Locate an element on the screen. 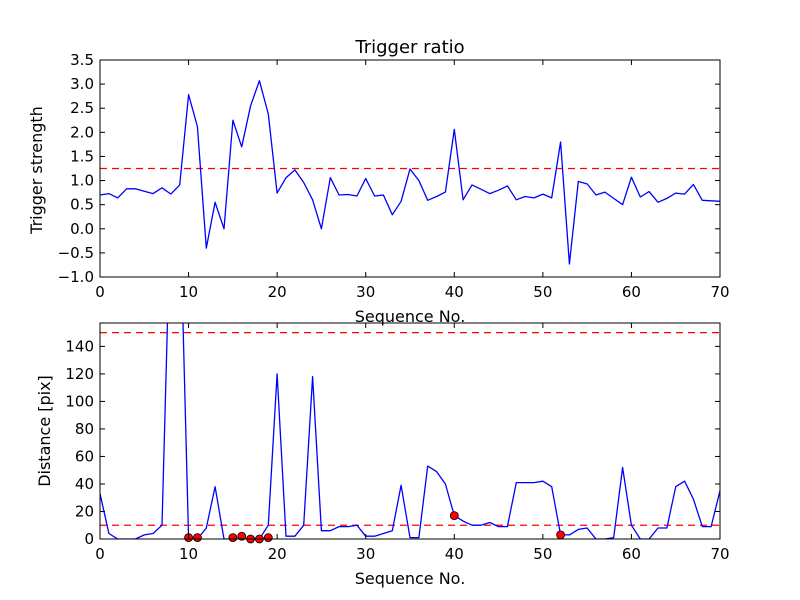  chart-title: Trigger ratio is located at coordinates (409, 47).